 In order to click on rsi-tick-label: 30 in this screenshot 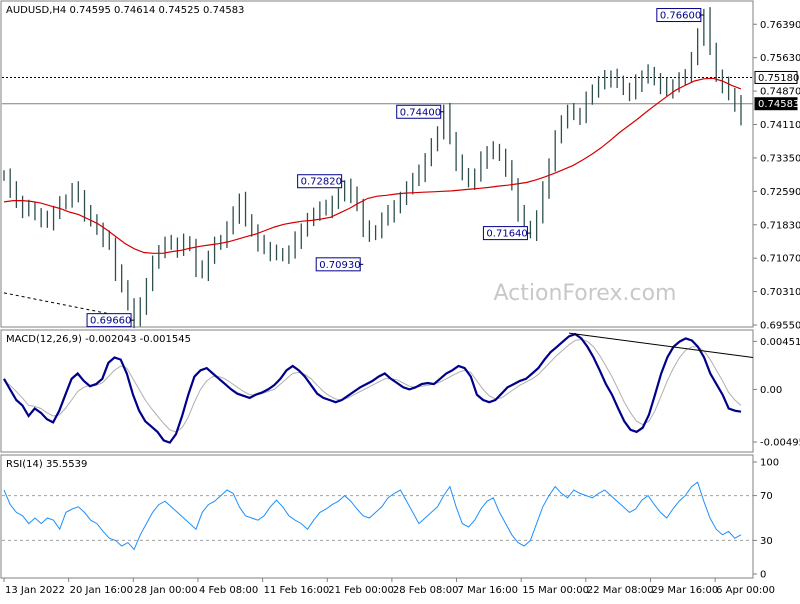, I will do `click(766, 541)`.